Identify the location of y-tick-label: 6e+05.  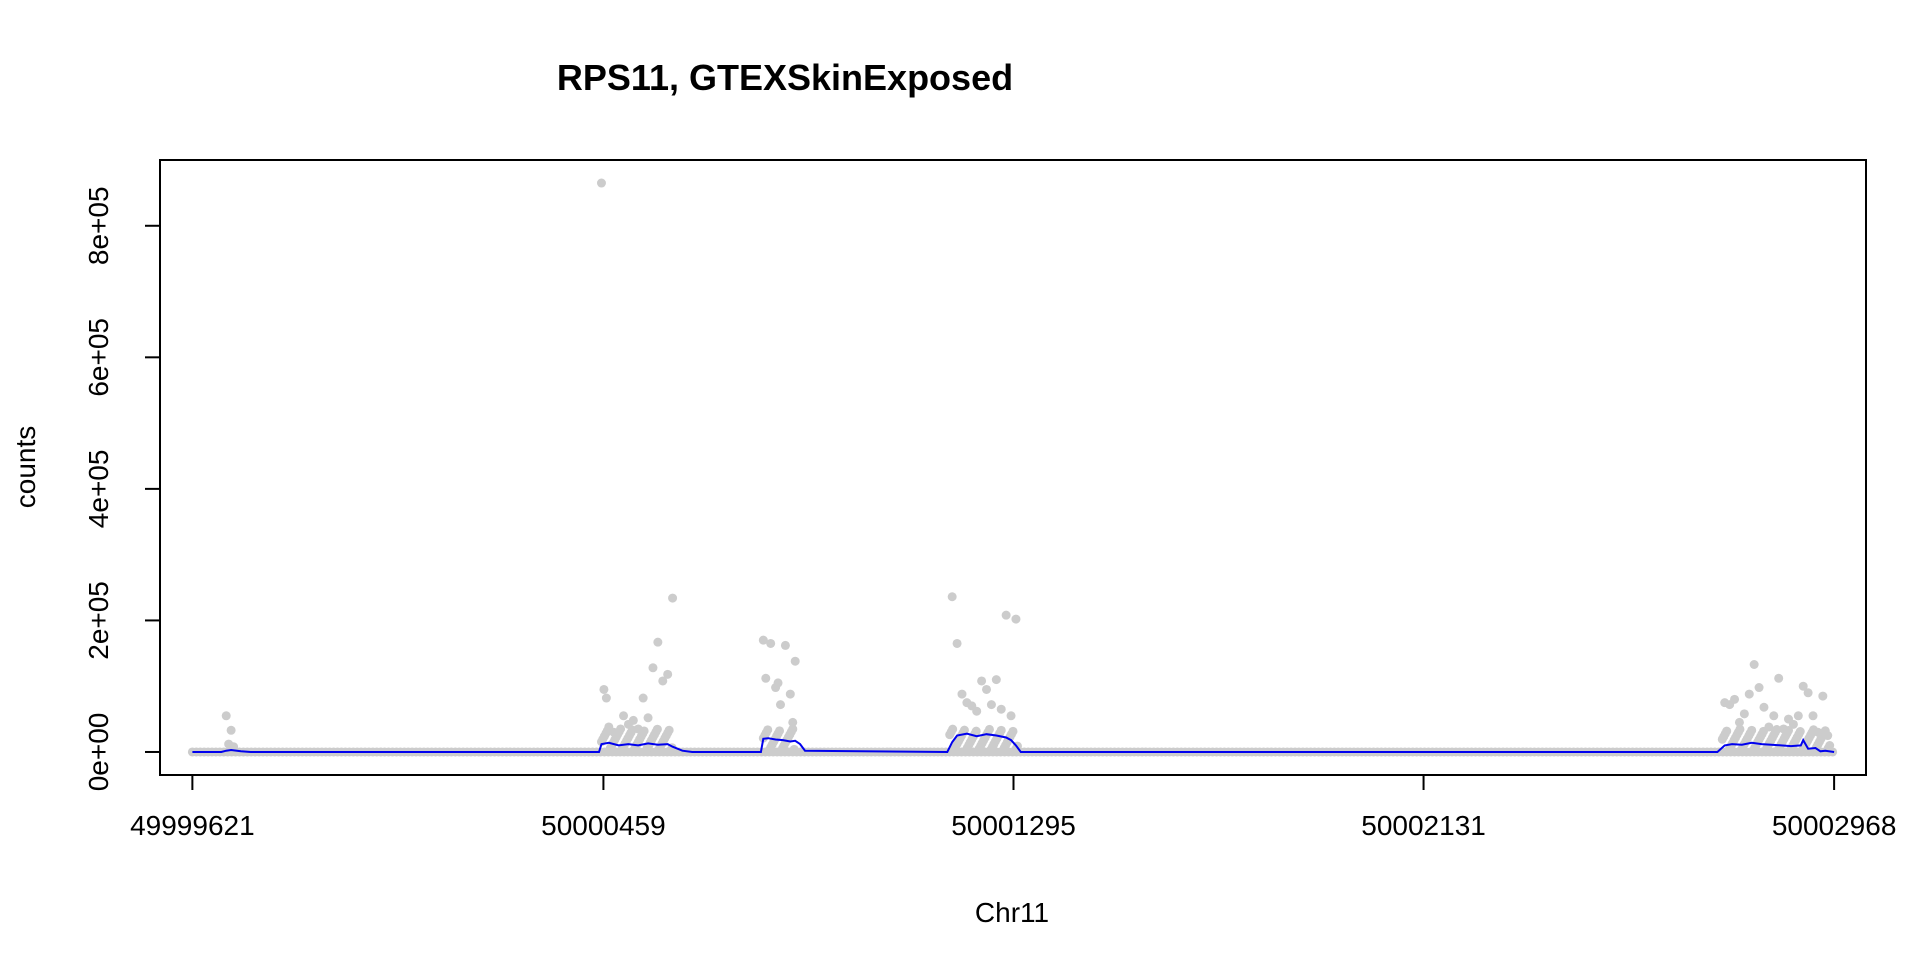
(98, 357).